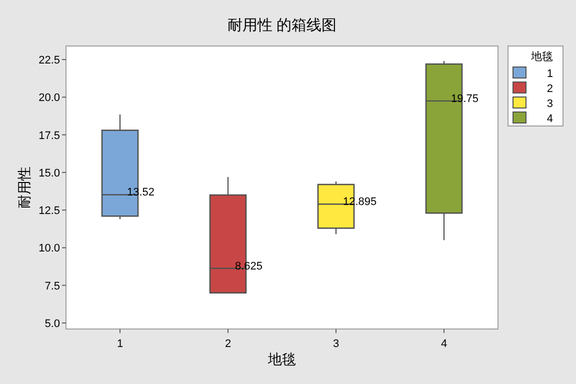  Describe the element at coordinates (49, 136) in the screenshot. I see `y-tick-label: 17.5` at that location.